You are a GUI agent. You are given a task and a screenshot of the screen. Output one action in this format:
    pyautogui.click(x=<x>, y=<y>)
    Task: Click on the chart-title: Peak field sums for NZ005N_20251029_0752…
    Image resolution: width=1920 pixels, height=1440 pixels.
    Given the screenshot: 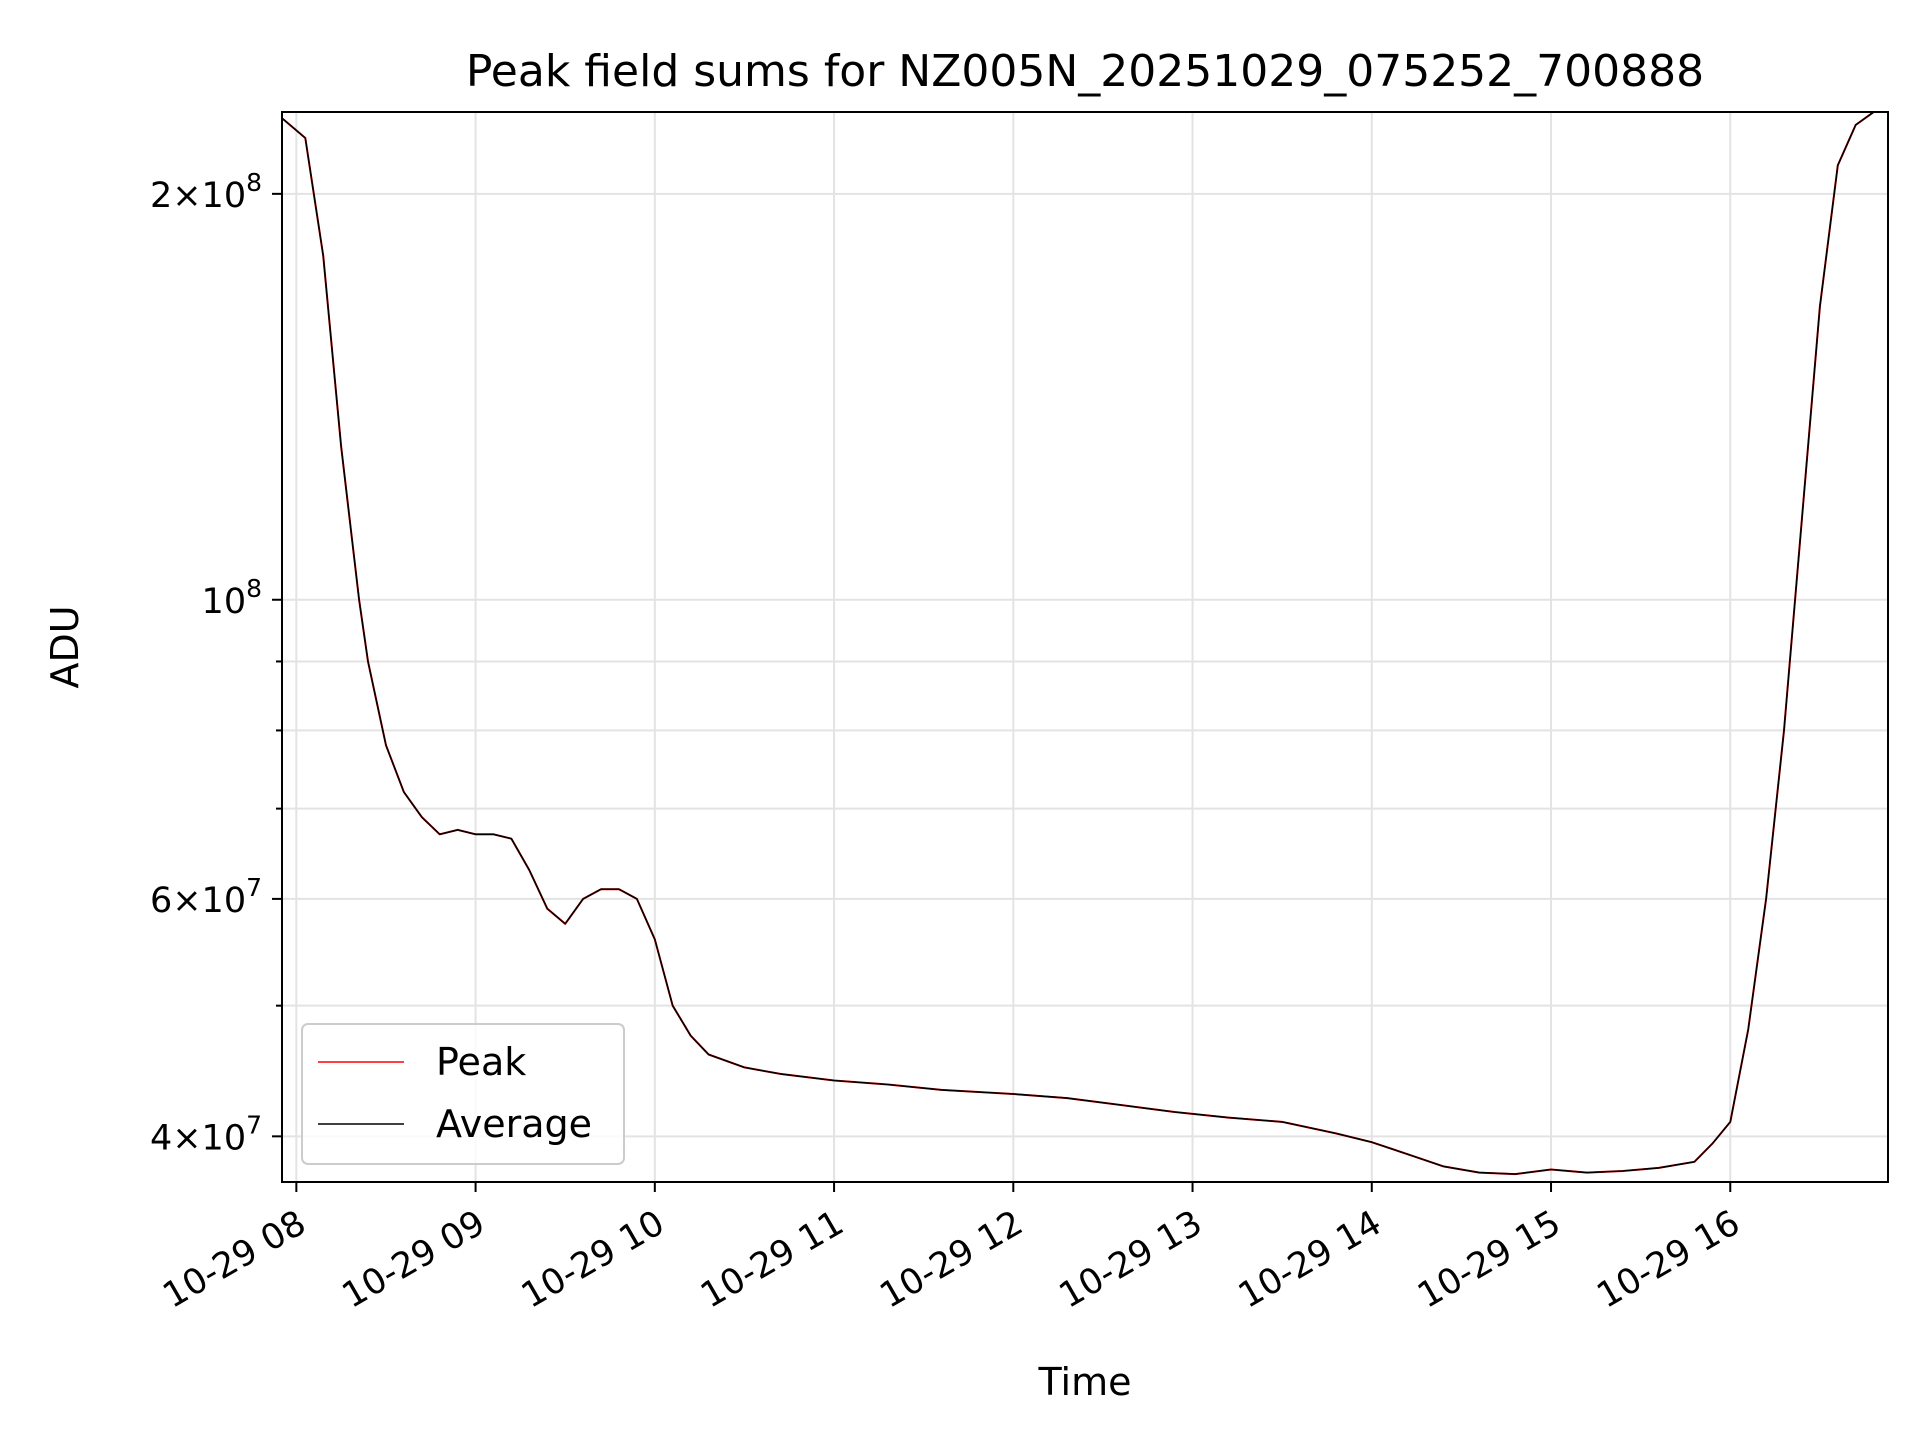 What is the action you would take?
    pyautogui.click(x=1085, y=71)
    